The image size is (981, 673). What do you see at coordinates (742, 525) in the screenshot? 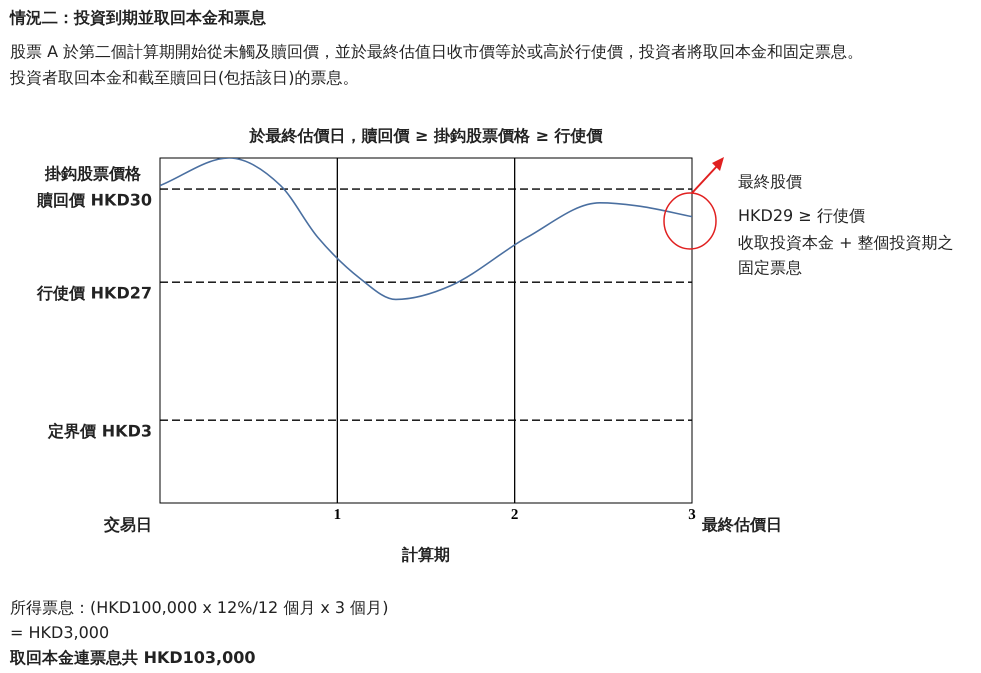
I see `text: 最終估價日` at bounding box center [742, 525].